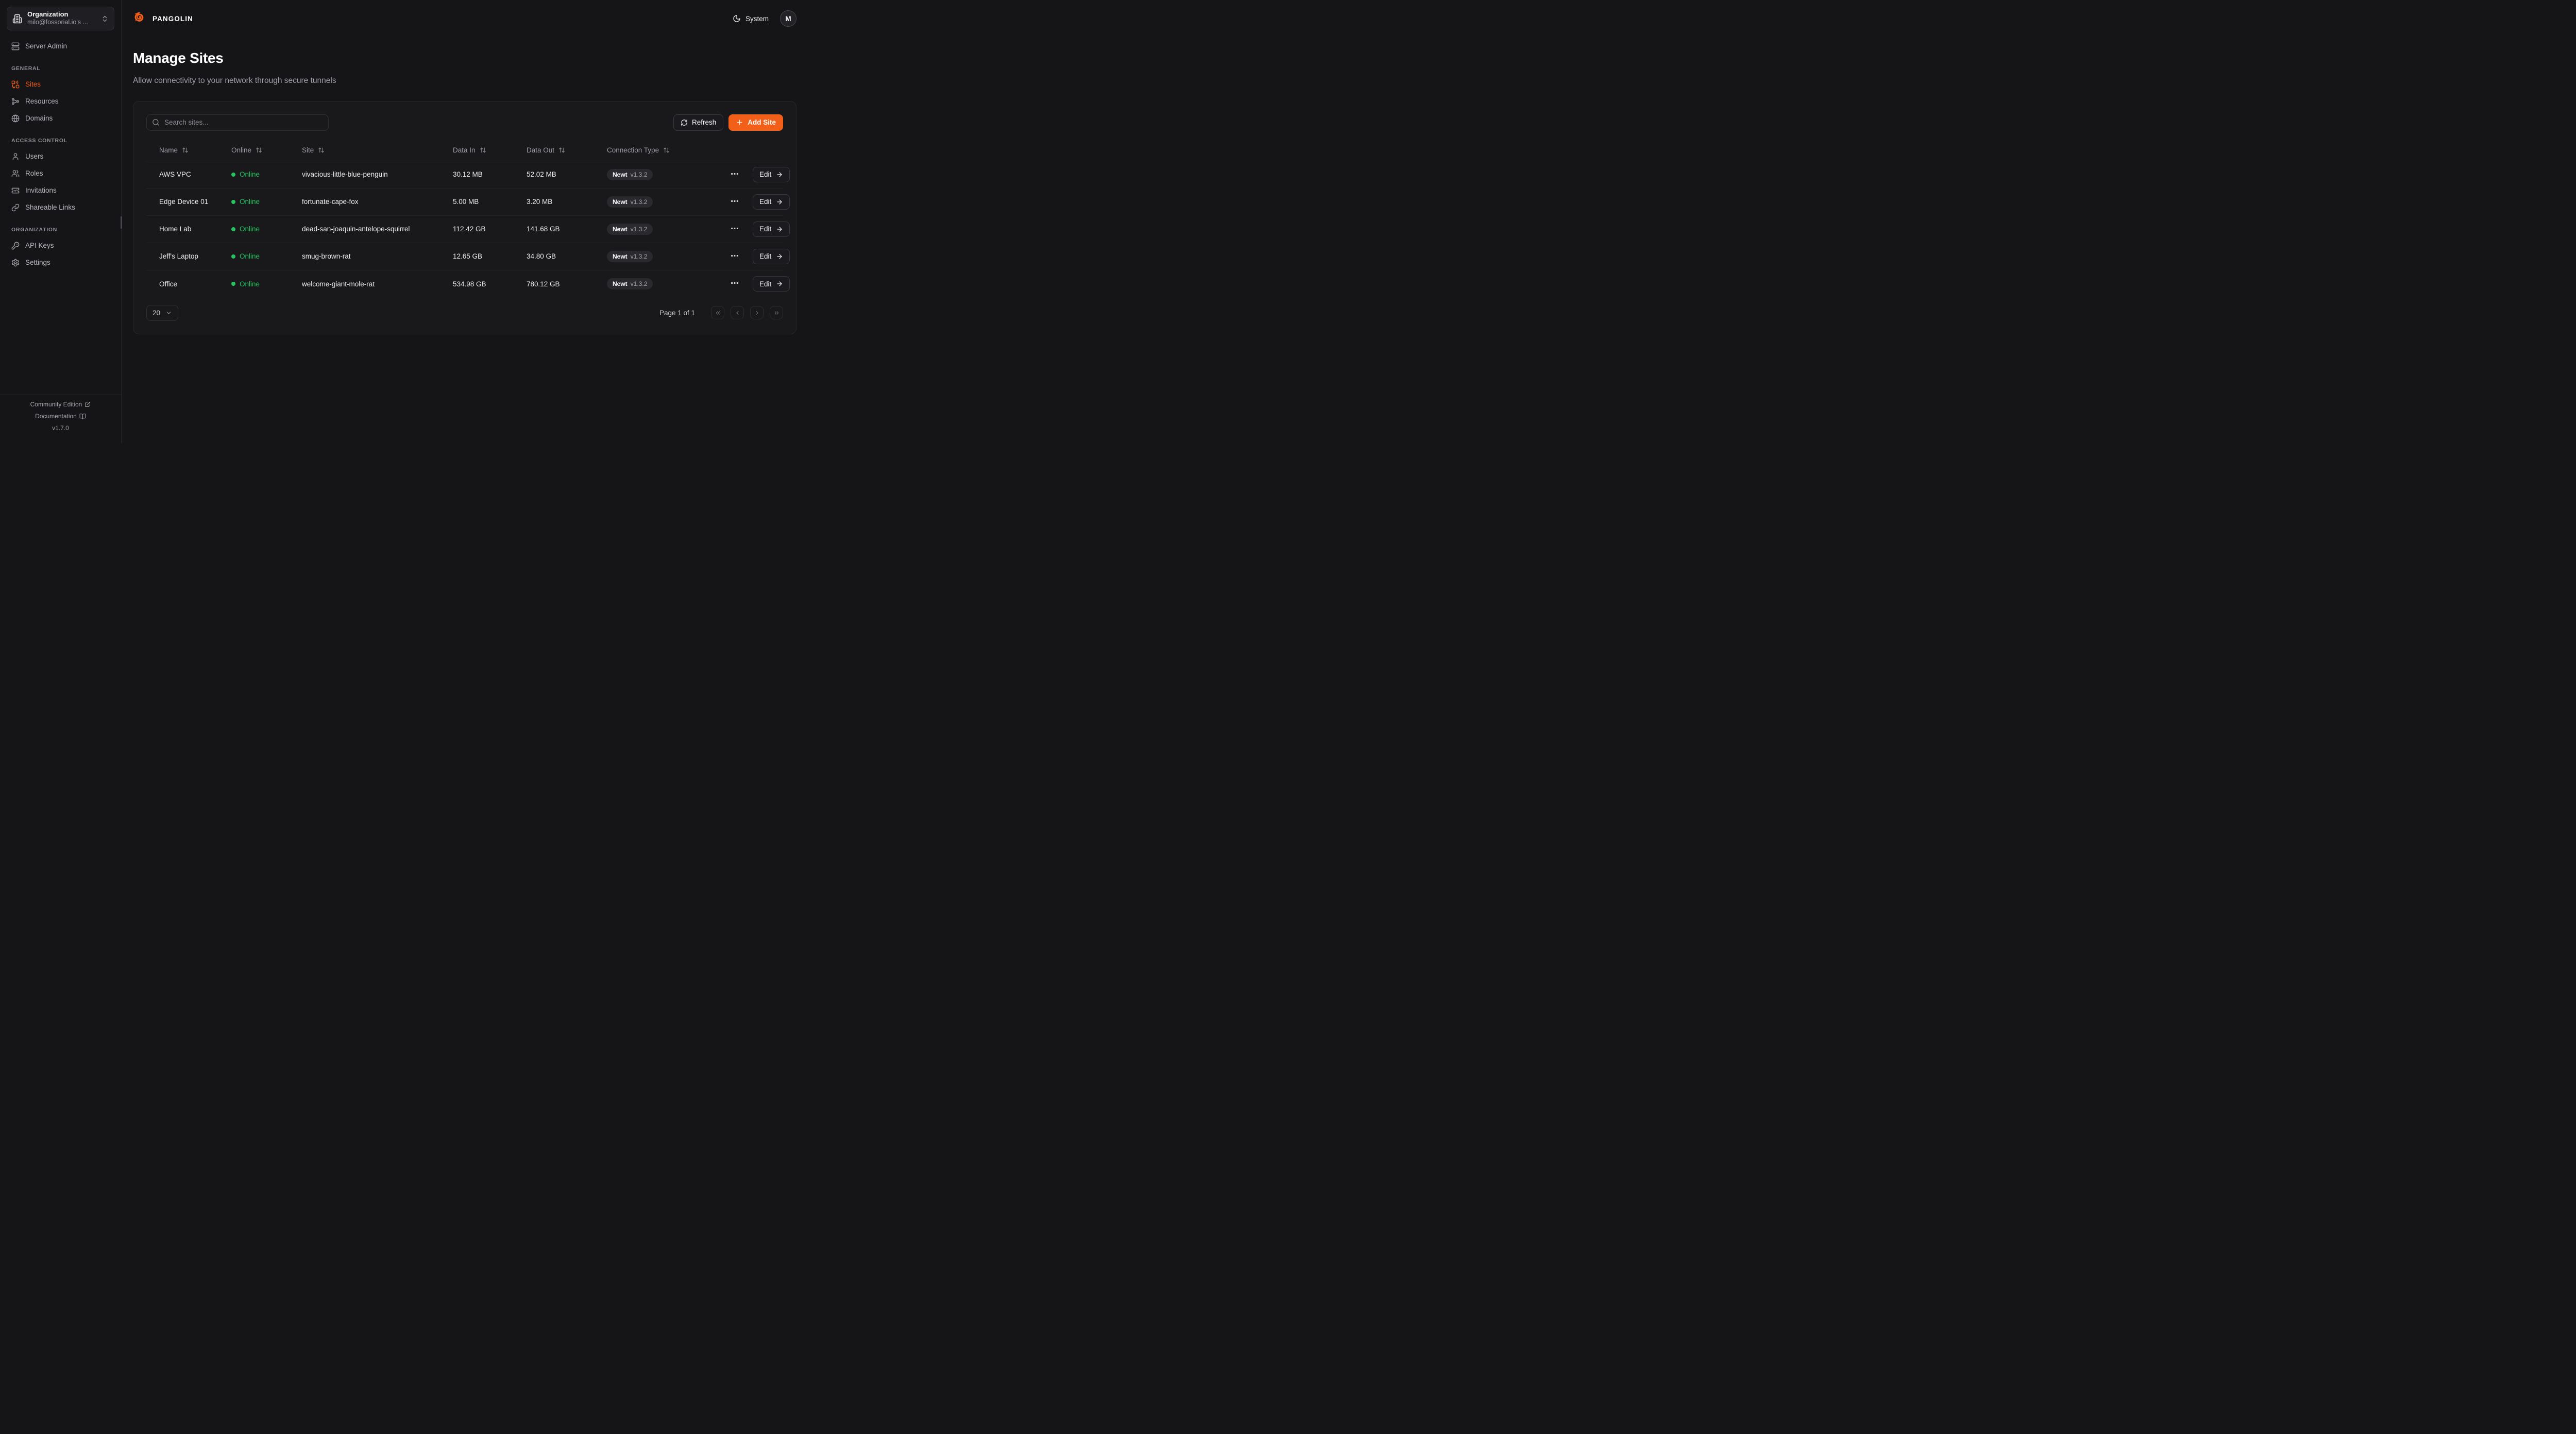 The image size is (2576, 1434). I want to click on site-slug: welcome-giant-mole-rat, so click(338, 284).